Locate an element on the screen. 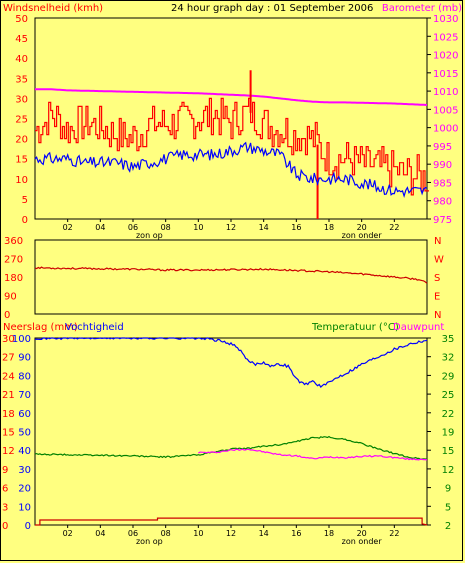  barometer-tick-label: 990 is located at coordinates (442, 165).